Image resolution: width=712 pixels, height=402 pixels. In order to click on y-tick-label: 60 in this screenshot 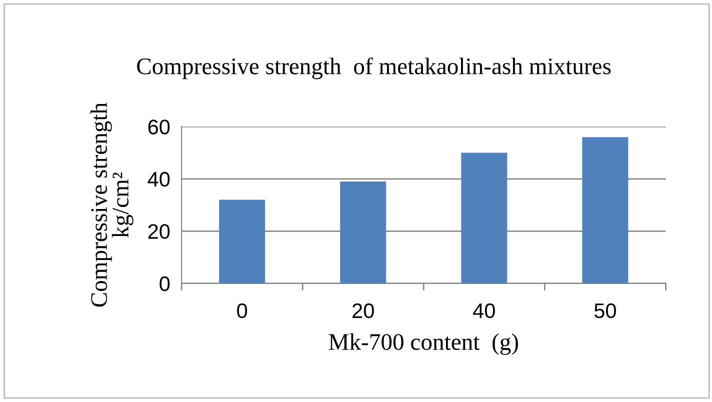, I will do `click(159, 127)`.